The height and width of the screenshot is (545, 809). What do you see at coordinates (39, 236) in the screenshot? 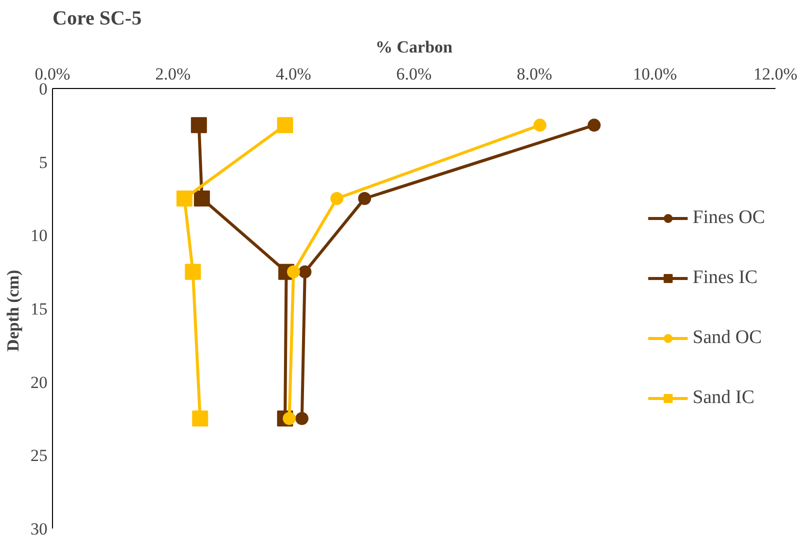
I see `y-tick-label: 10` at bounding box center [39, 236].